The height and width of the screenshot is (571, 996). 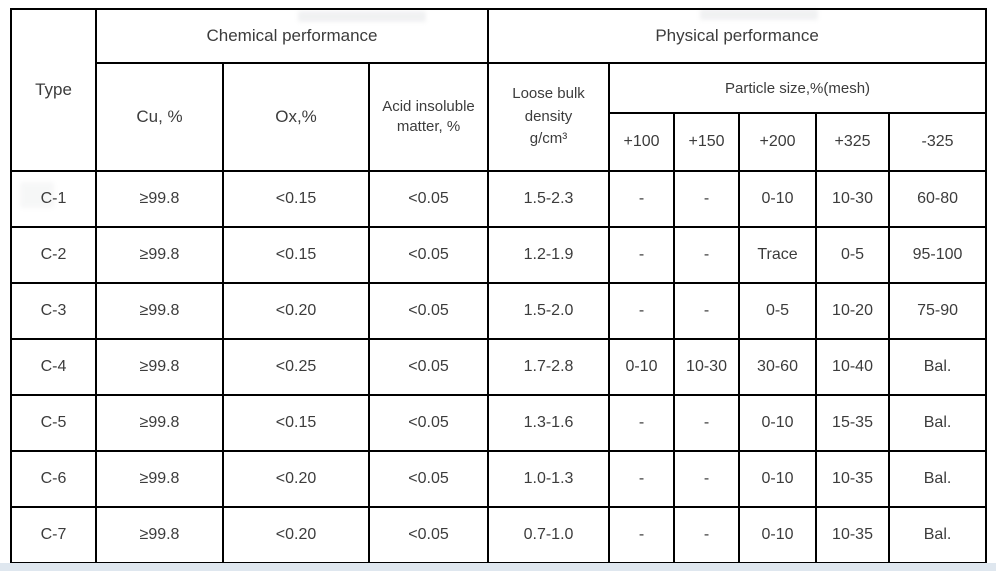 What do you see at coordinates (853, 255) in the screenshot?
I see `cell-mesh-plus-325: 0-5` at bounding box center [853, 255].